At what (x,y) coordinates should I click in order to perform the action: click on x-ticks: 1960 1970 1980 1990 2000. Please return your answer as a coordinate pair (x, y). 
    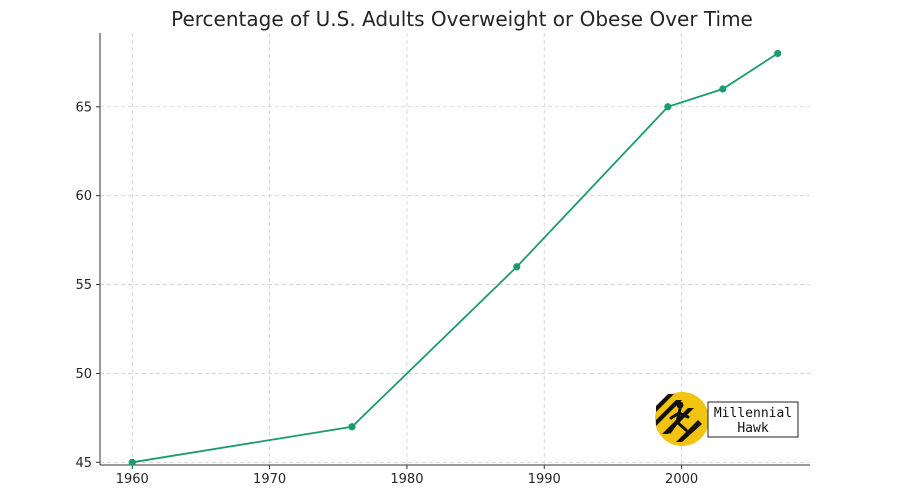
    Looking at the image, I should click on (407, 476).